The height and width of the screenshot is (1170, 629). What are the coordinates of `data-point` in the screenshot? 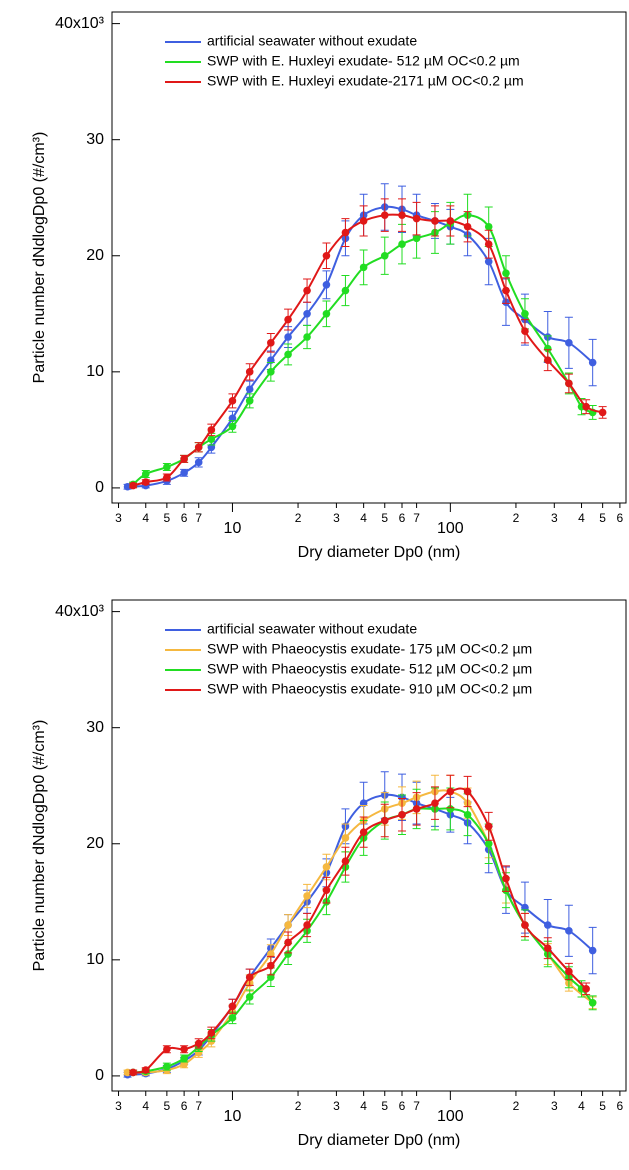 It's located at (133, 485).